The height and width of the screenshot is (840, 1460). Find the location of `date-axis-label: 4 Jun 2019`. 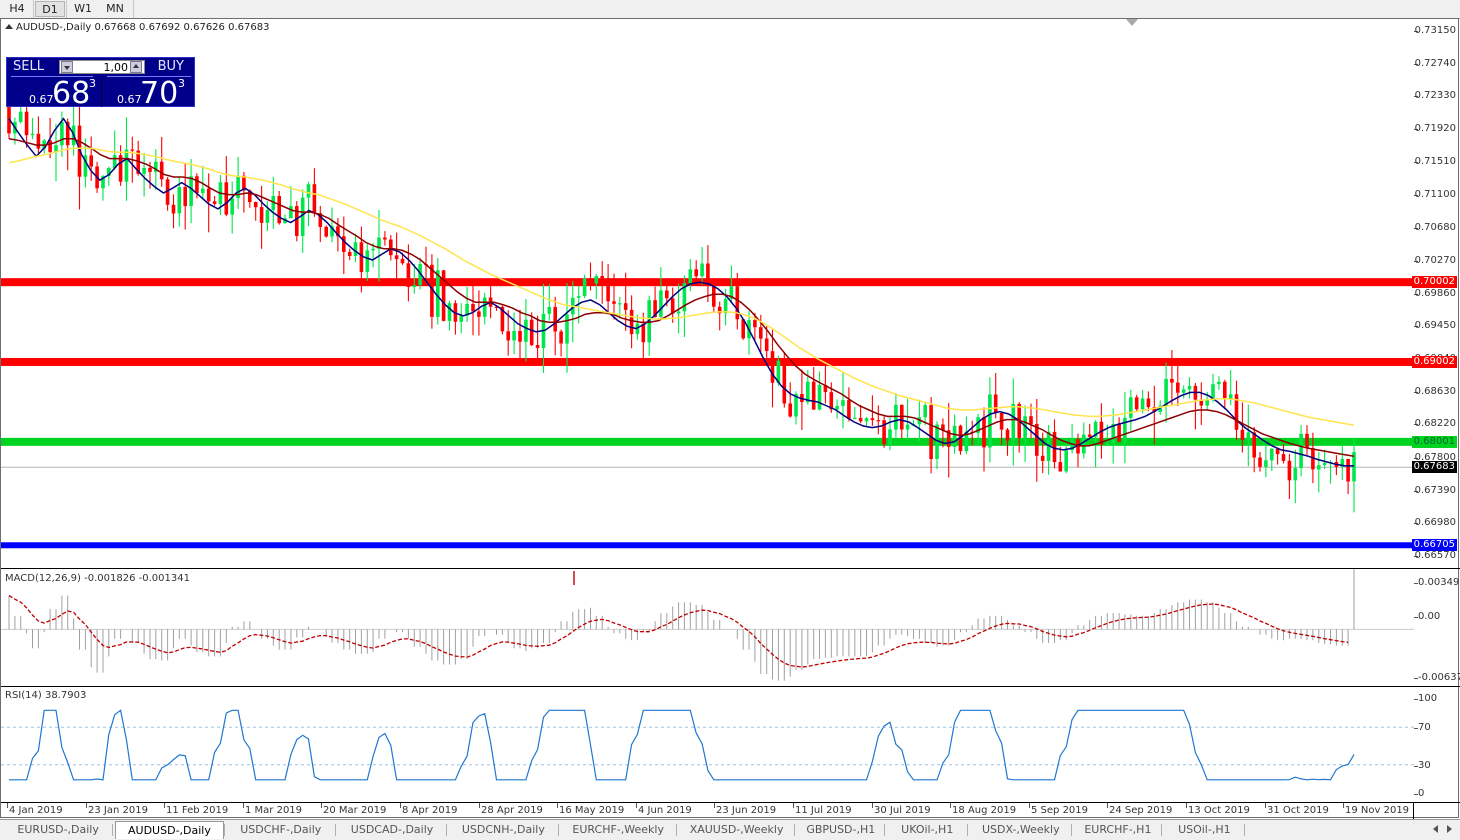

date-axis-label: 4 Jun 2019 is located at coordinates (665, 810).